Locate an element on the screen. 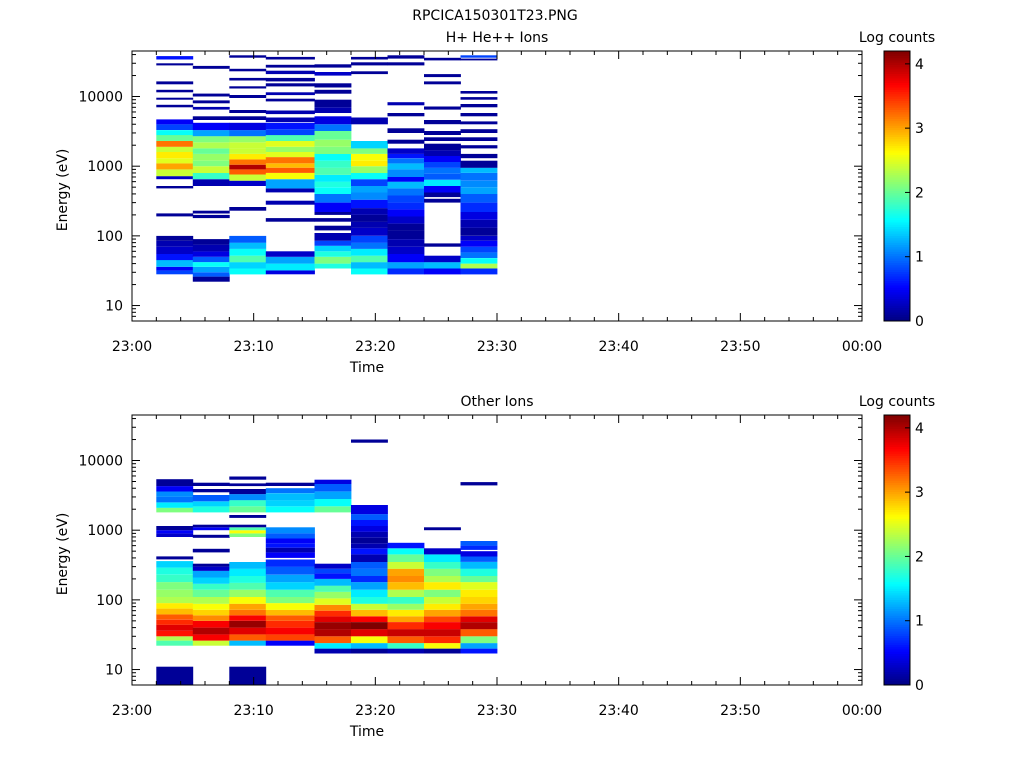 The height and width of the screenshot is (768, 1024). x-tick-label: 23:50 is located at coordinates (740, 347).